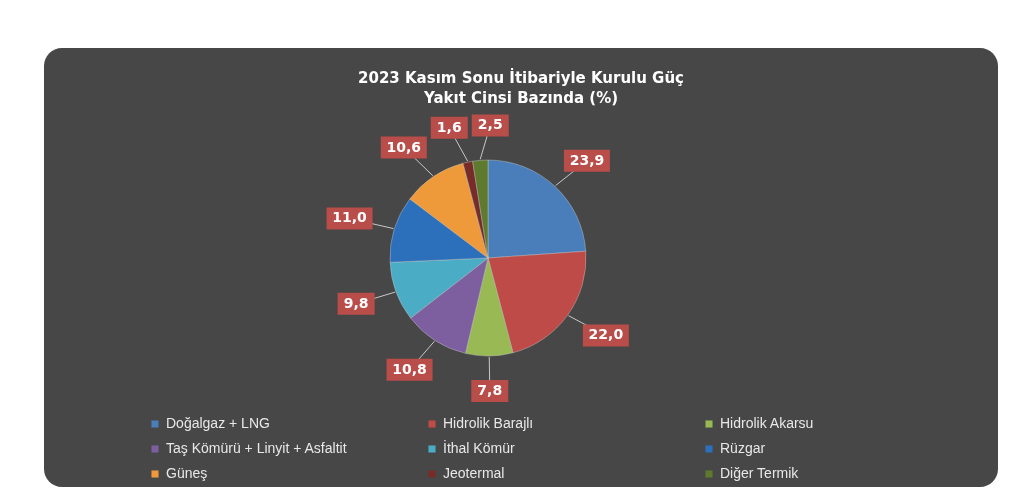 The width and height of the screenshot is (1024, 497). What do you see at coordinates (479, 447) in the screenshot?
I see `legend-label: İthal Kömür` at bounding box center [479, 447].